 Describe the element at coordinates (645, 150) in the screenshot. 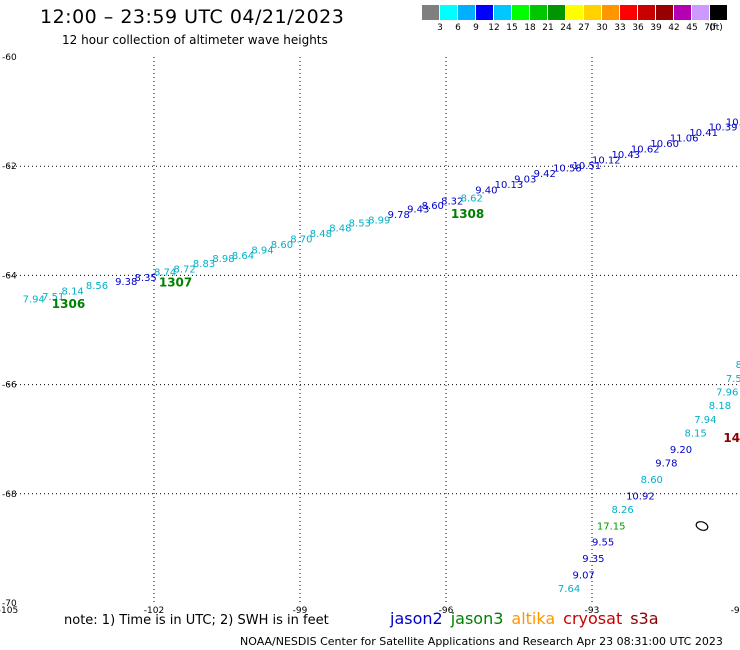

I see `wave-height-label: 10.62` at that location.